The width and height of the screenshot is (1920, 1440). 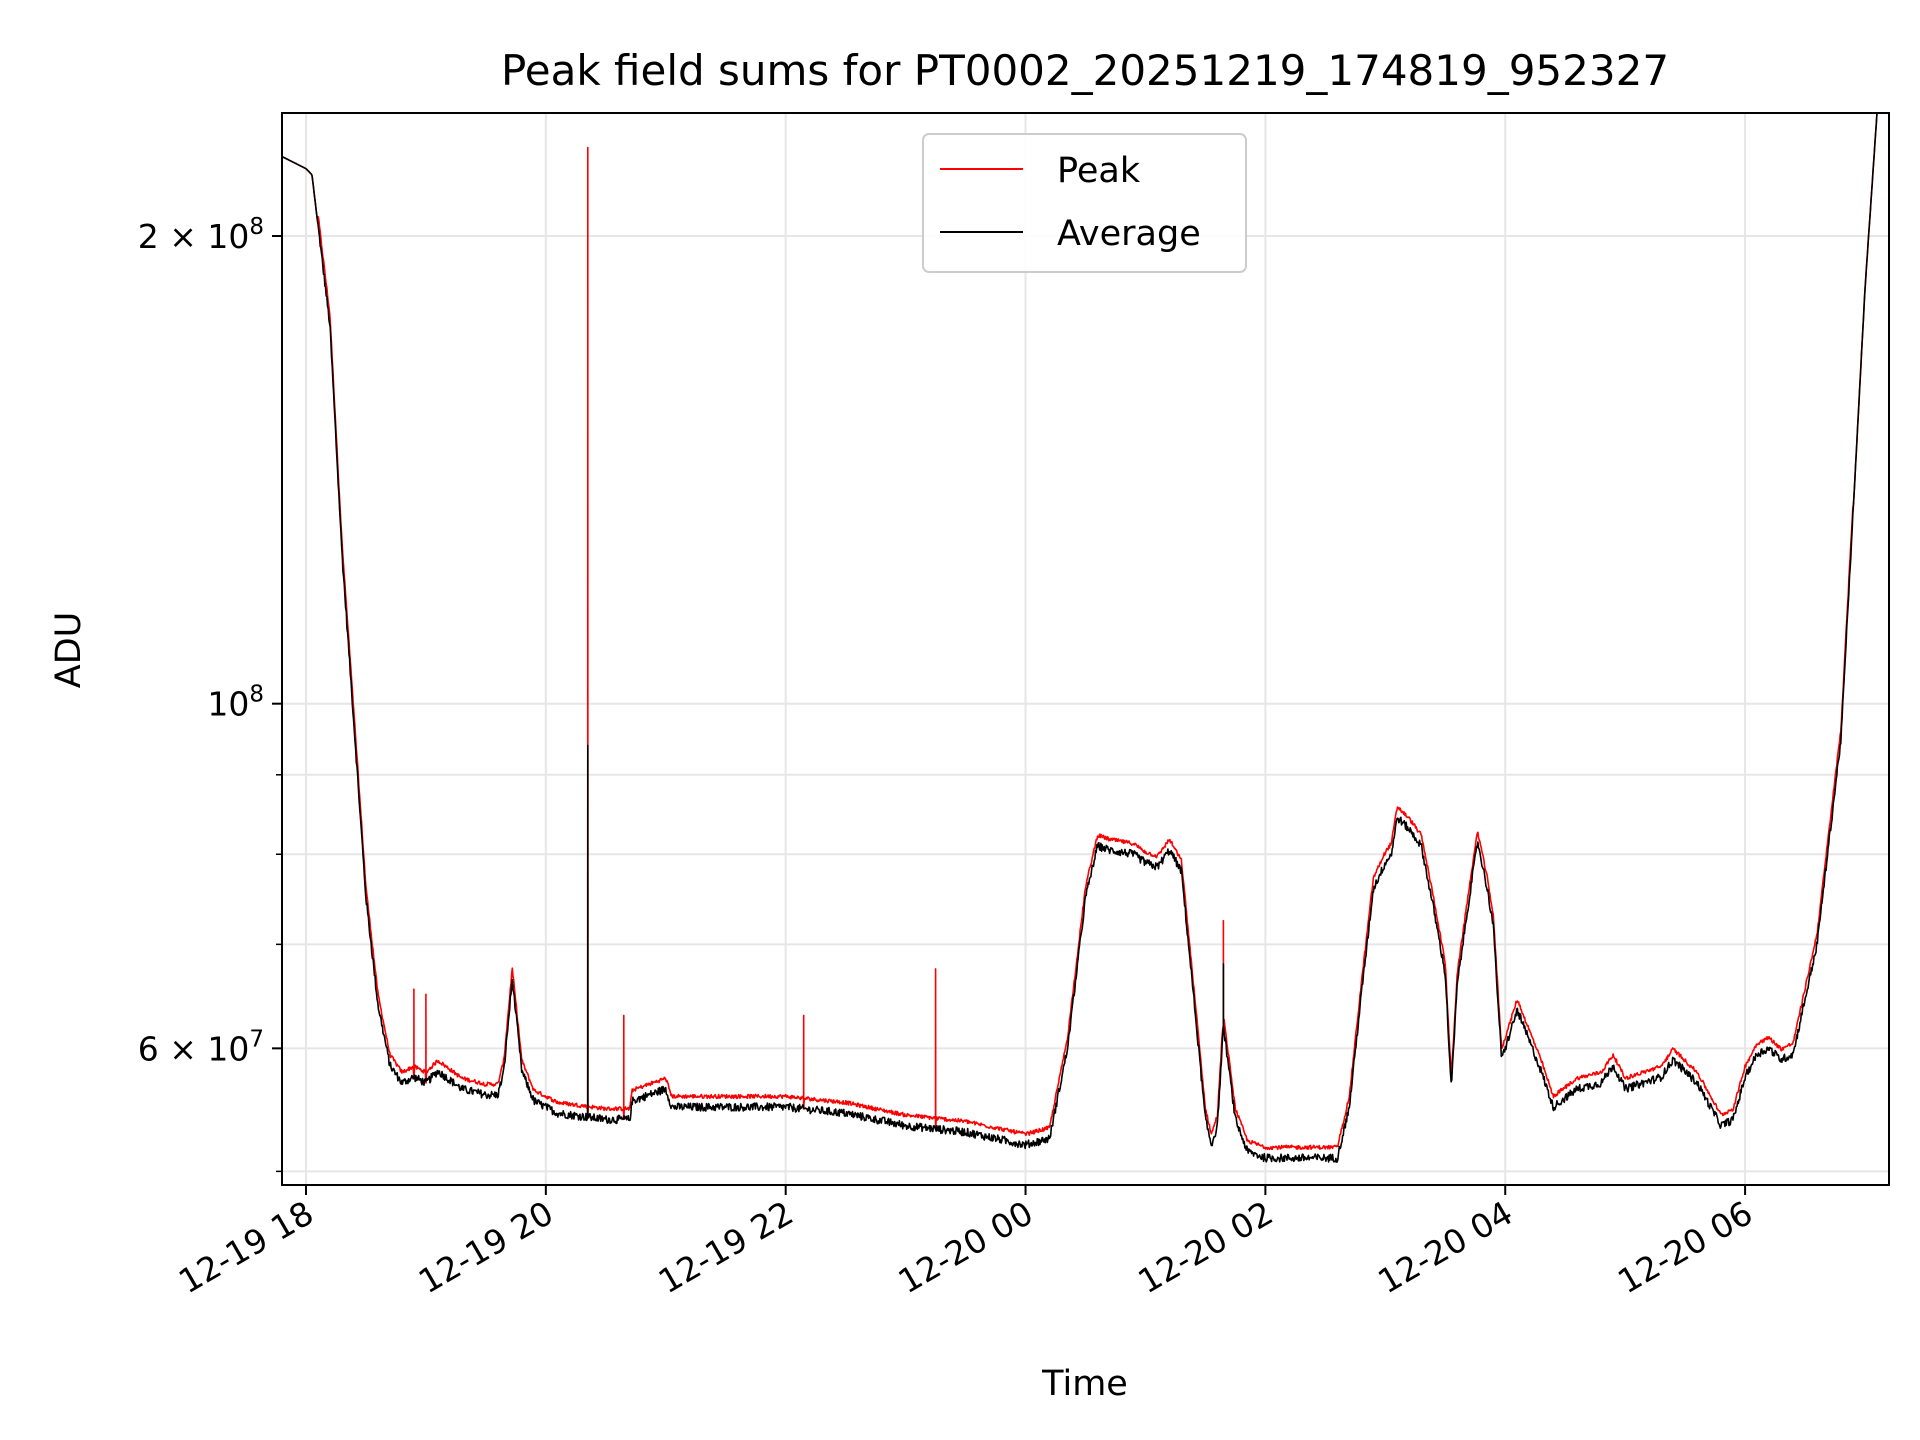 I want to click on legend-average-label: Average, so click(x=1129, y=234).